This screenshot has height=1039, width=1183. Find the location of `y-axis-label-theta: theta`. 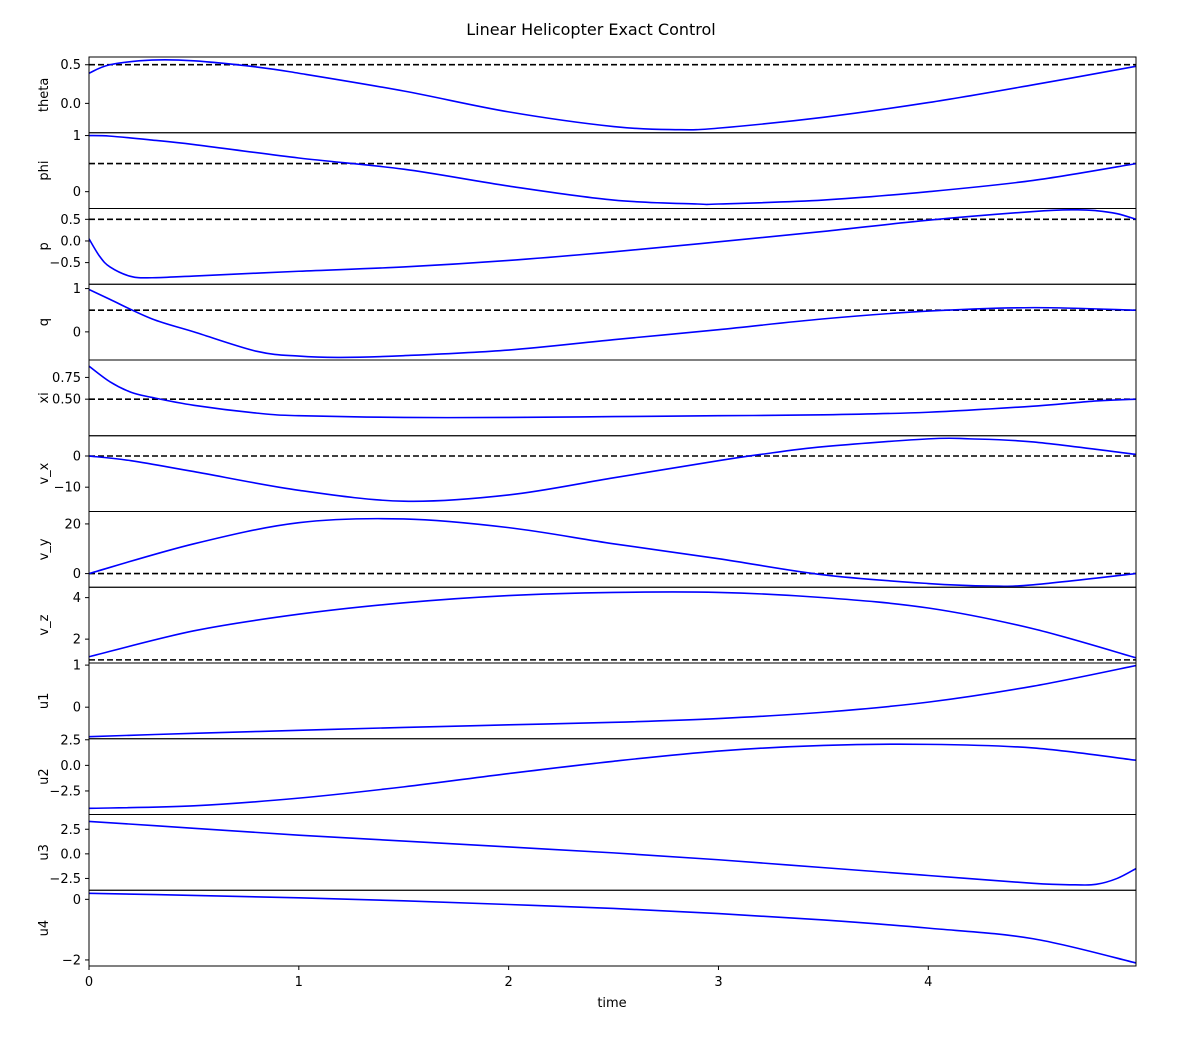

y-axis-label-theta: theta is located at coordinates (44, 95).